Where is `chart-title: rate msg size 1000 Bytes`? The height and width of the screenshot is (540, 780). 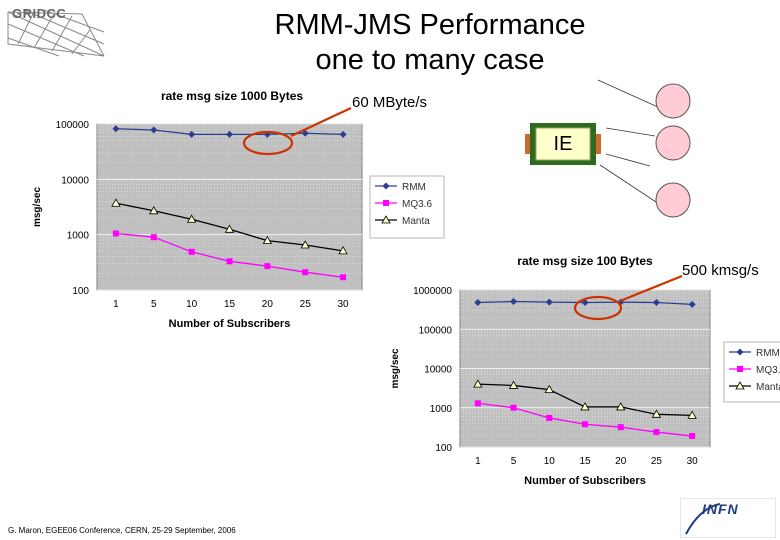 chart-title: rate msg size 1000 Bytes is located at coordinates (232, 96).